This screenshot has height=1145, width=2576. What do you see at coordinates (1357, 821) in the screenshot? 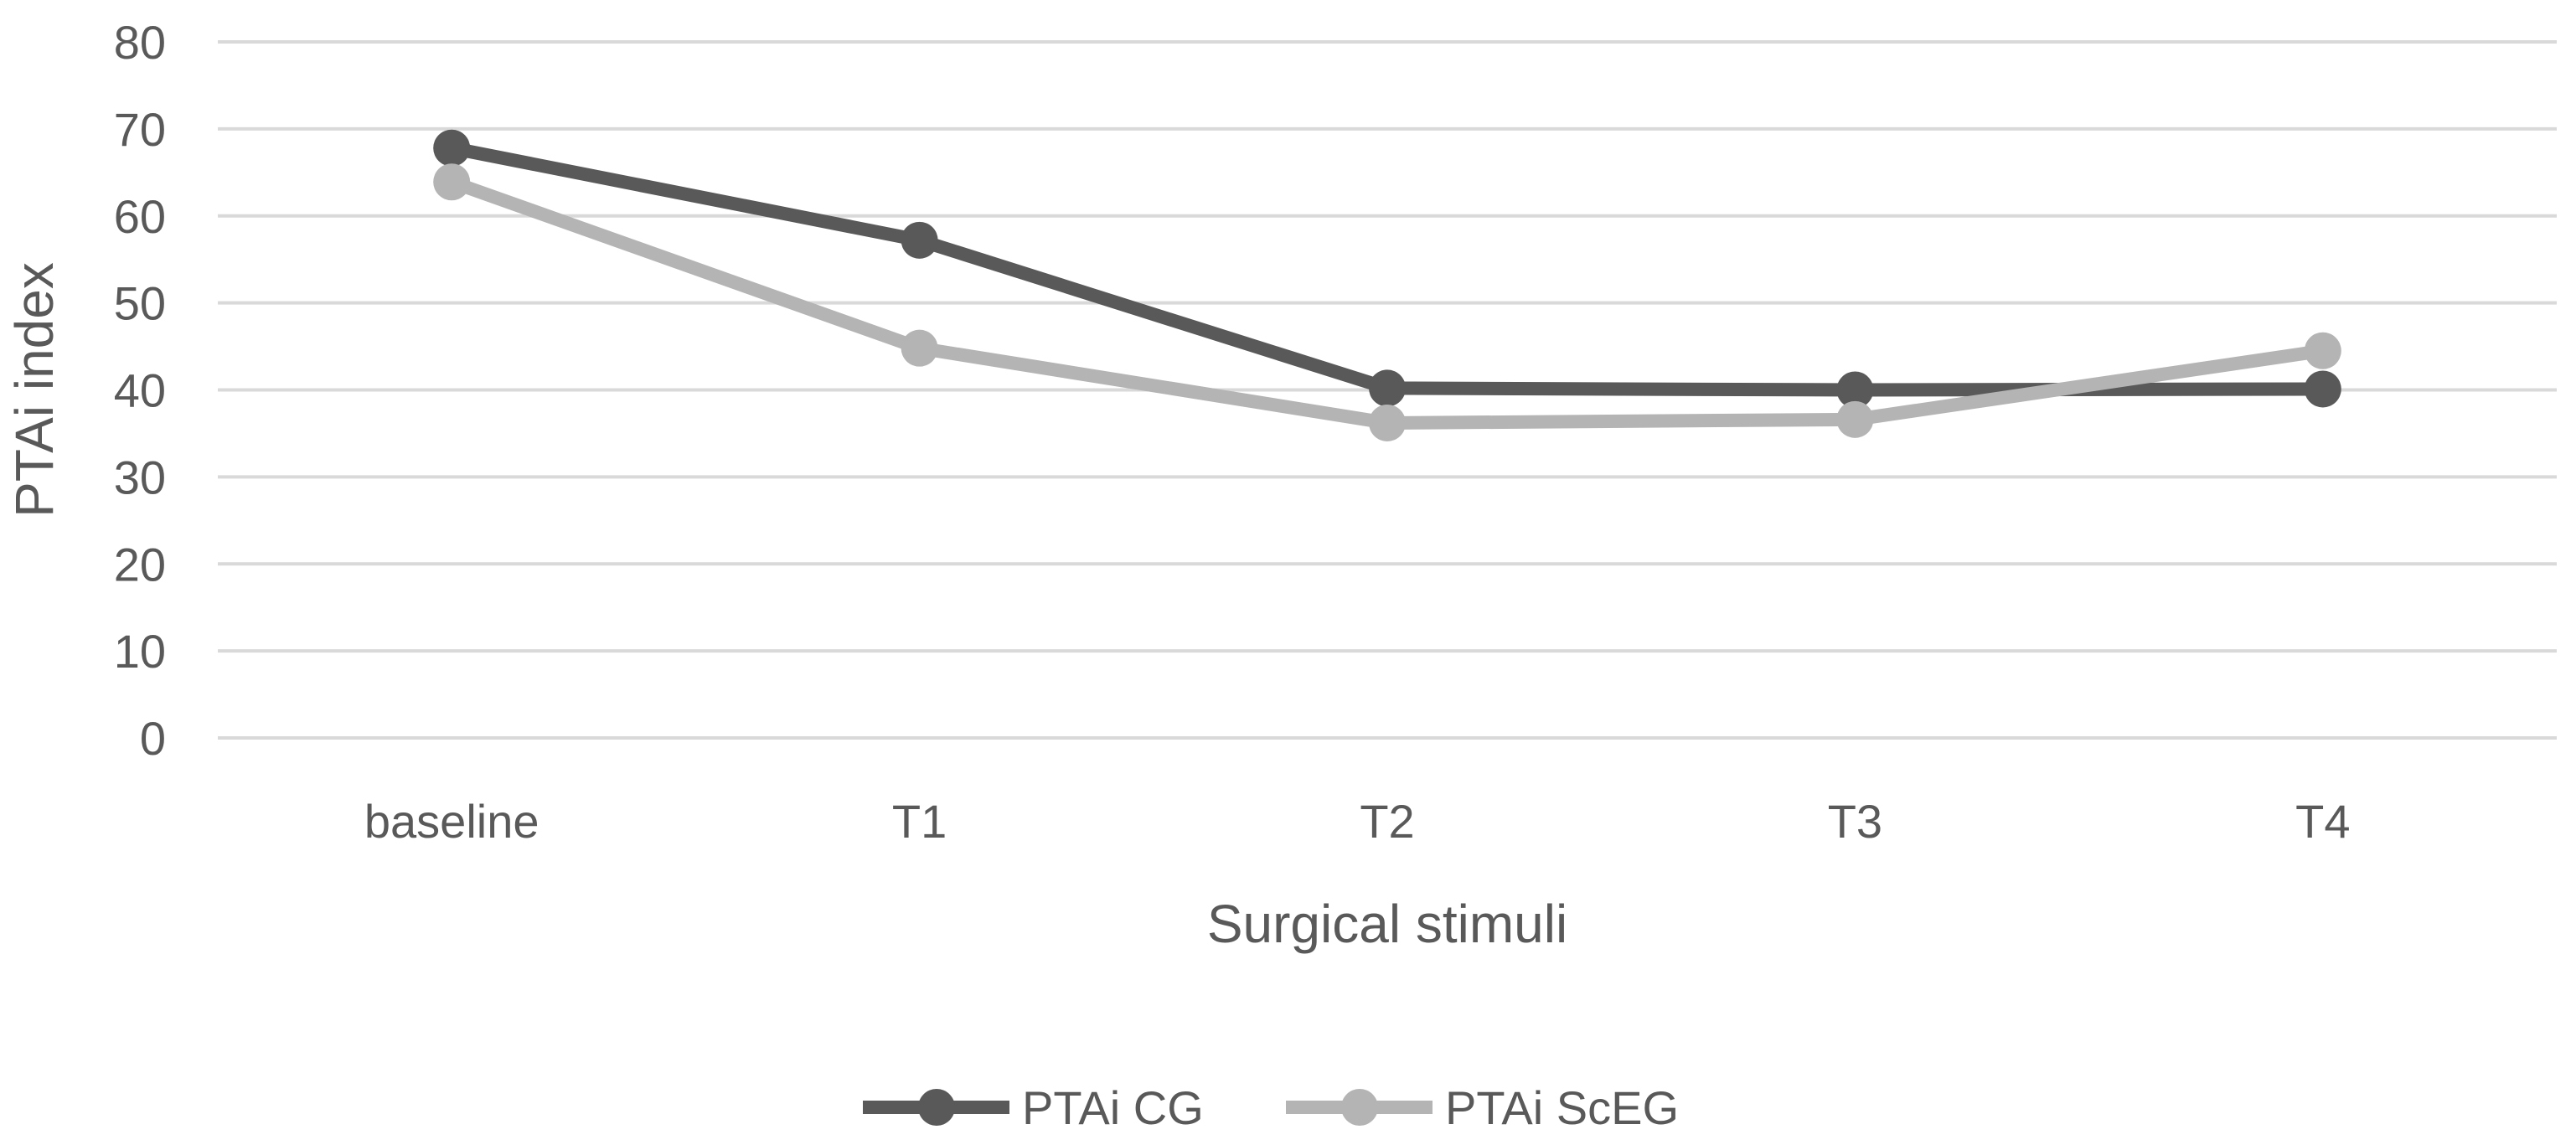
I see `x-axis-ticks: baseline T1 T2 T3 T4` at bounding box center [1357, 821].